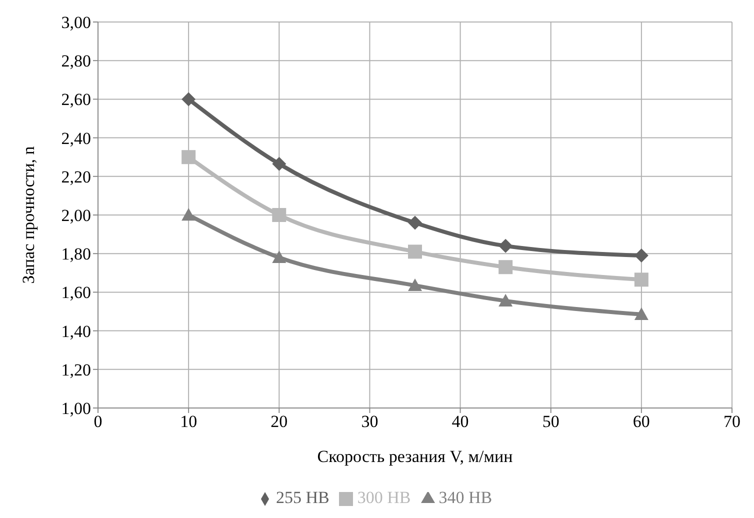 The image size is (754, 518). What do you see at coordinates (279, 422) in the screenshot?
I see `x-tick-label: 20` at bounding box center [279, 422].